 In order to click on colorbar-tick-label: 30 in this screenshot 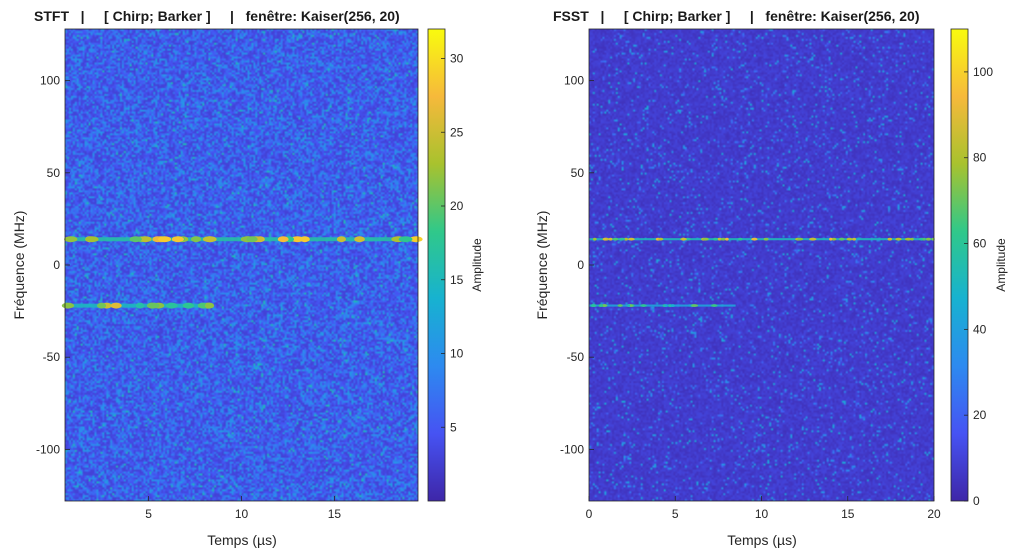, I will do `click(457, 59)`.